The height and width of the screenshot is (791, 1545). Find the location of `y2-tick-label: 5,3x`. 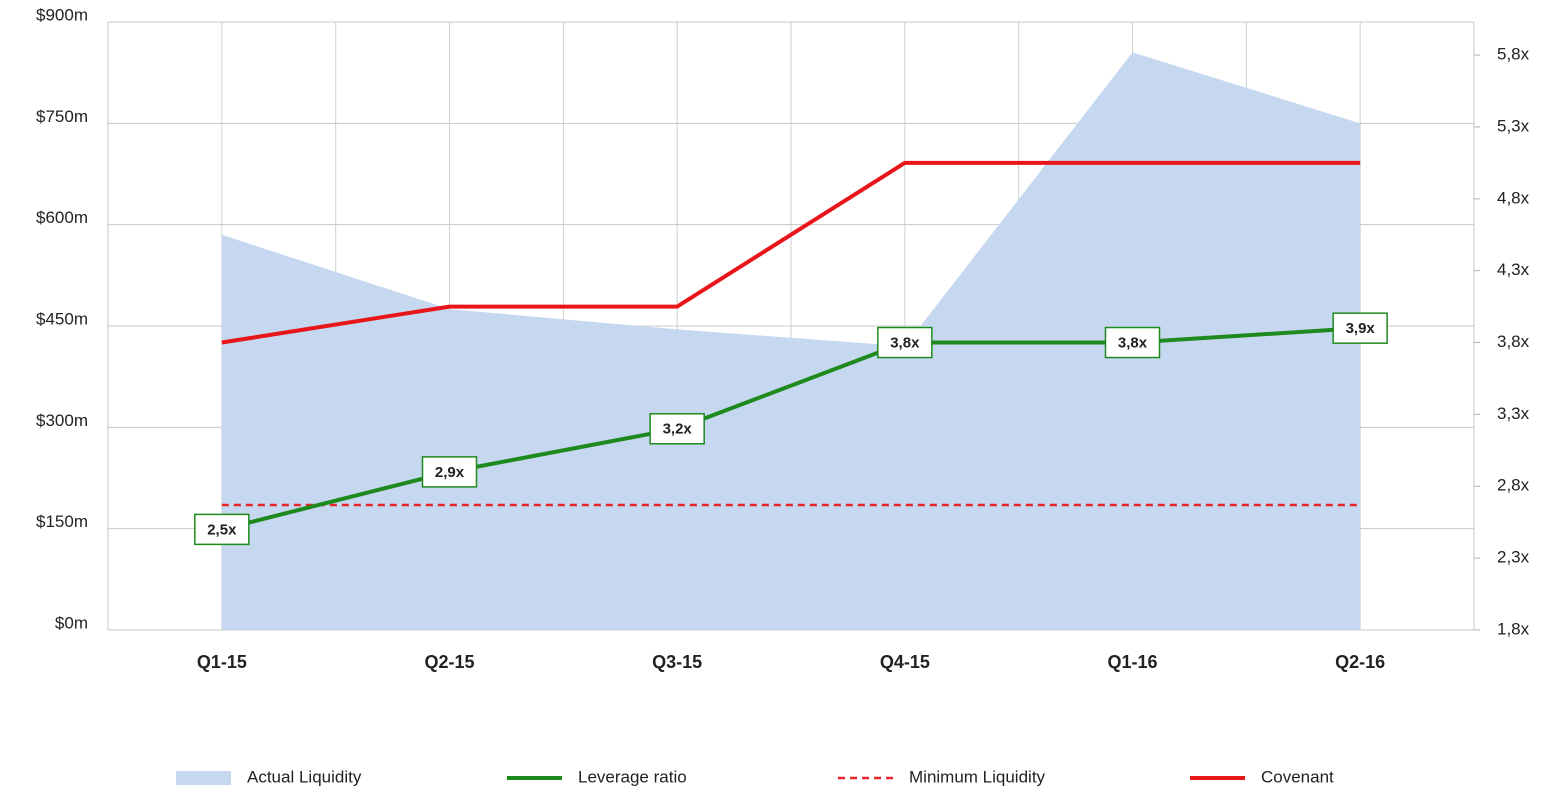

y2-tick-label: 5,3x is located at coordinates (1513, 125).